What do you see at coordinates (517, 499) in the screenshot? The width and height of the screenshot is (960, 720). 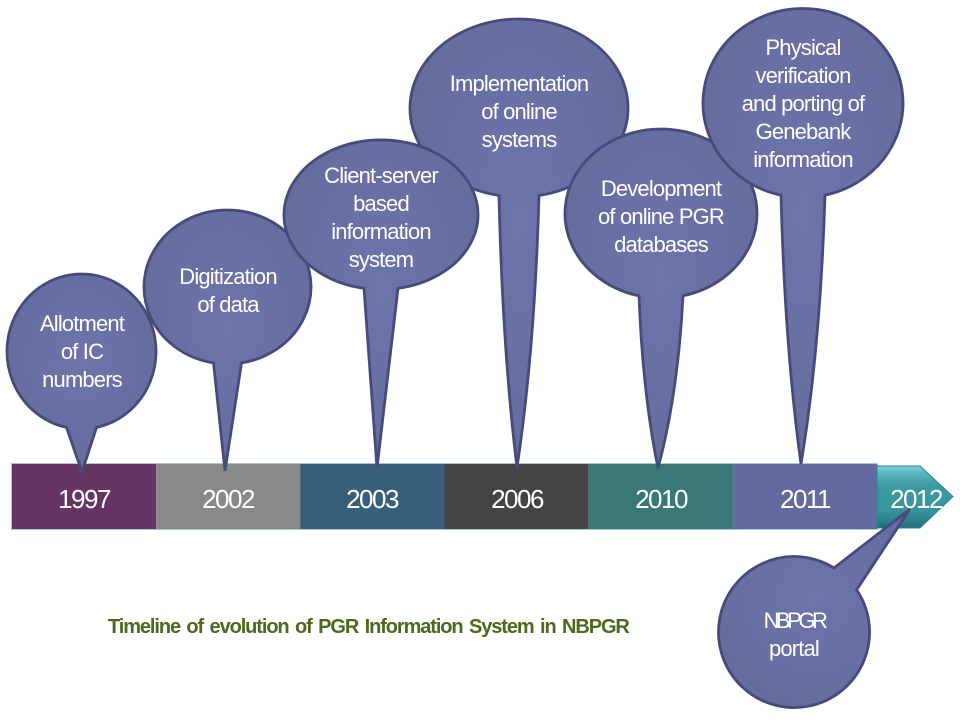 I see `svg-text: 2006` at bounding box center [517, 499].